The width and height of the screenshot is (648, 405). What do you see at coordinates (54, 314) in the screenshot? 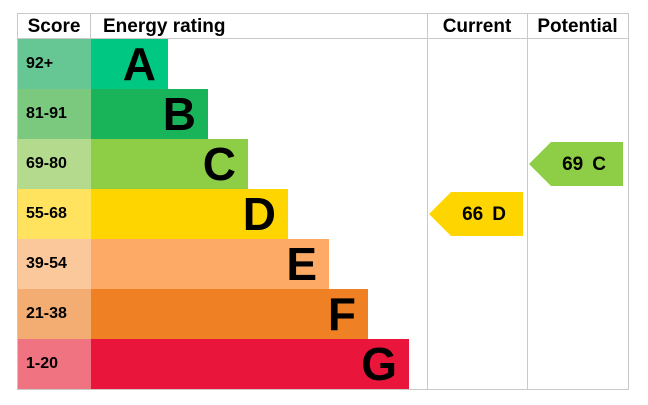
I see `score-range-f: 21-38` at bounding box center [54, 314].